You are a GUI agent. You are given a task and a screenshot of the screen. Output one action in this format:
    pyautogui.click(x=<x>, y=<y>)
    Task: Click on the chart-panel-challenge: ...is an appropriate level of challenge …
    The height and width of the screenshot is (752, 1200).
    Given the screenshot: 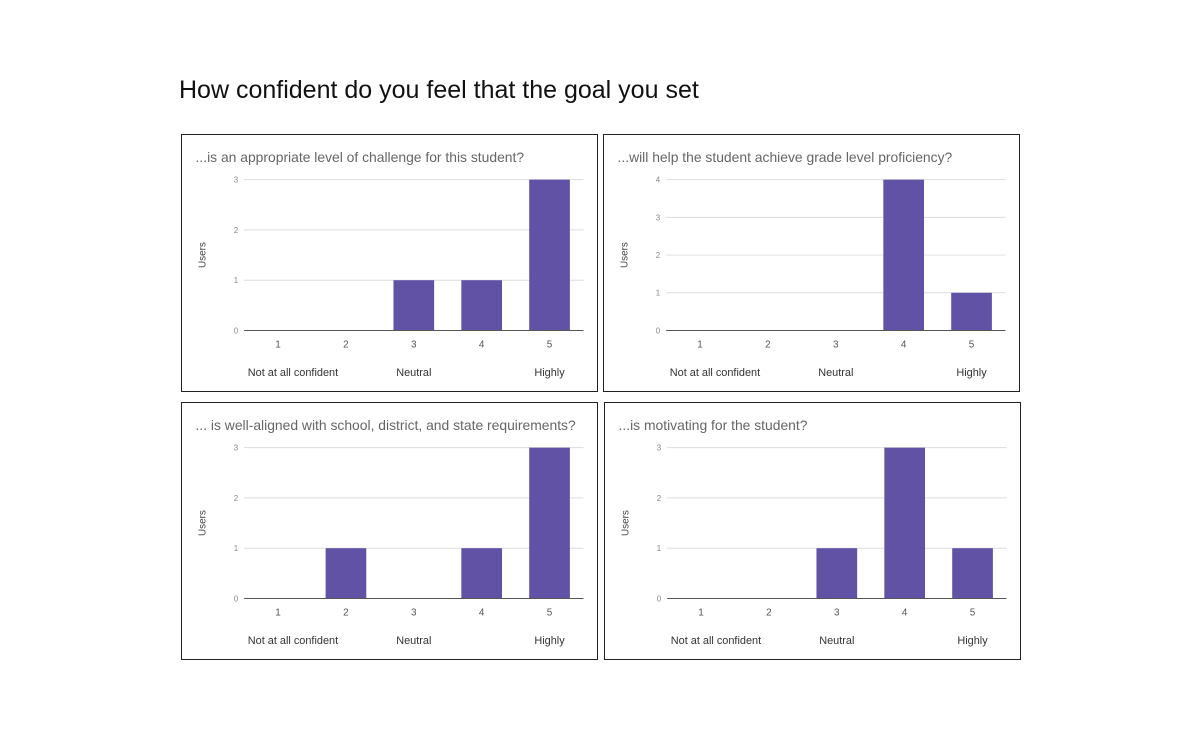 What is the action you would take?
    pyautogui.click(x=389, y=263)
    